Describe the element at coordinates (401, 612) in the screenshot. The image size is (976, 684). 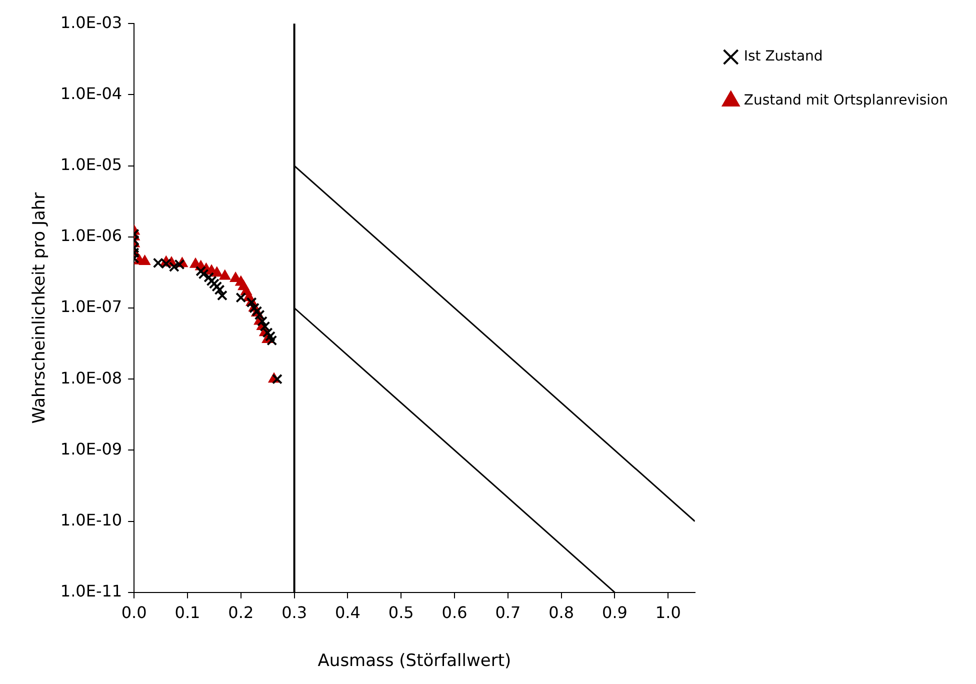
I see `x-tick-label: 0.5` at that location.